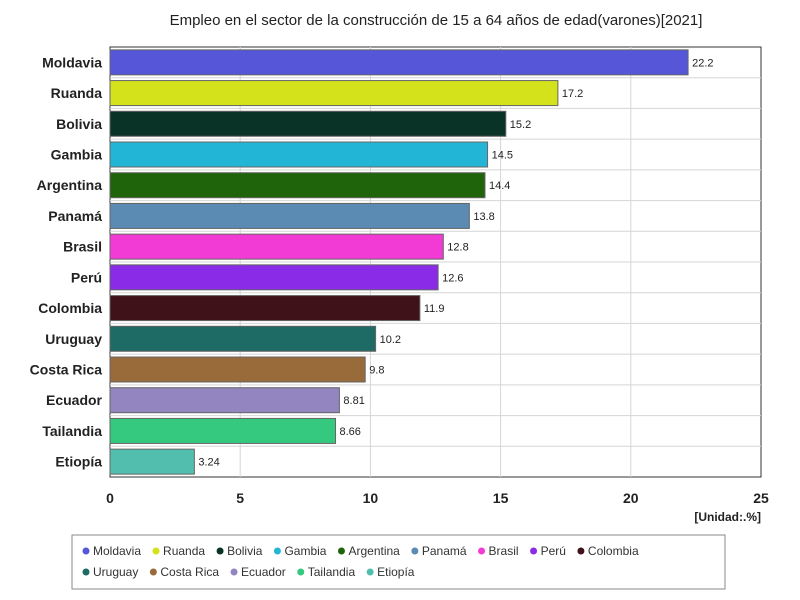 This screenshot has height=600, width=800. Describe the element at coordinates (499, 186) in the screenshot. I see `value-label: 14.4` at that location.